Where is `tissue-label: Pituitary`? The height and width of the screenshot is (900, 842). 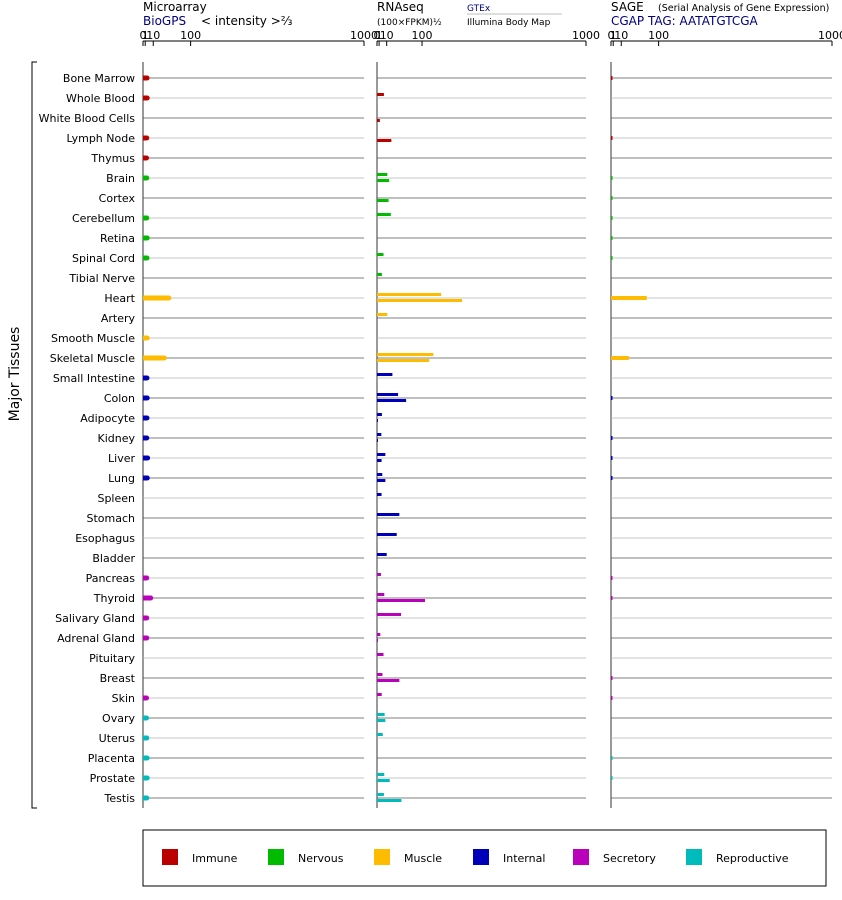 tissue-label: Pituitary is located at coordinates (112, 658).